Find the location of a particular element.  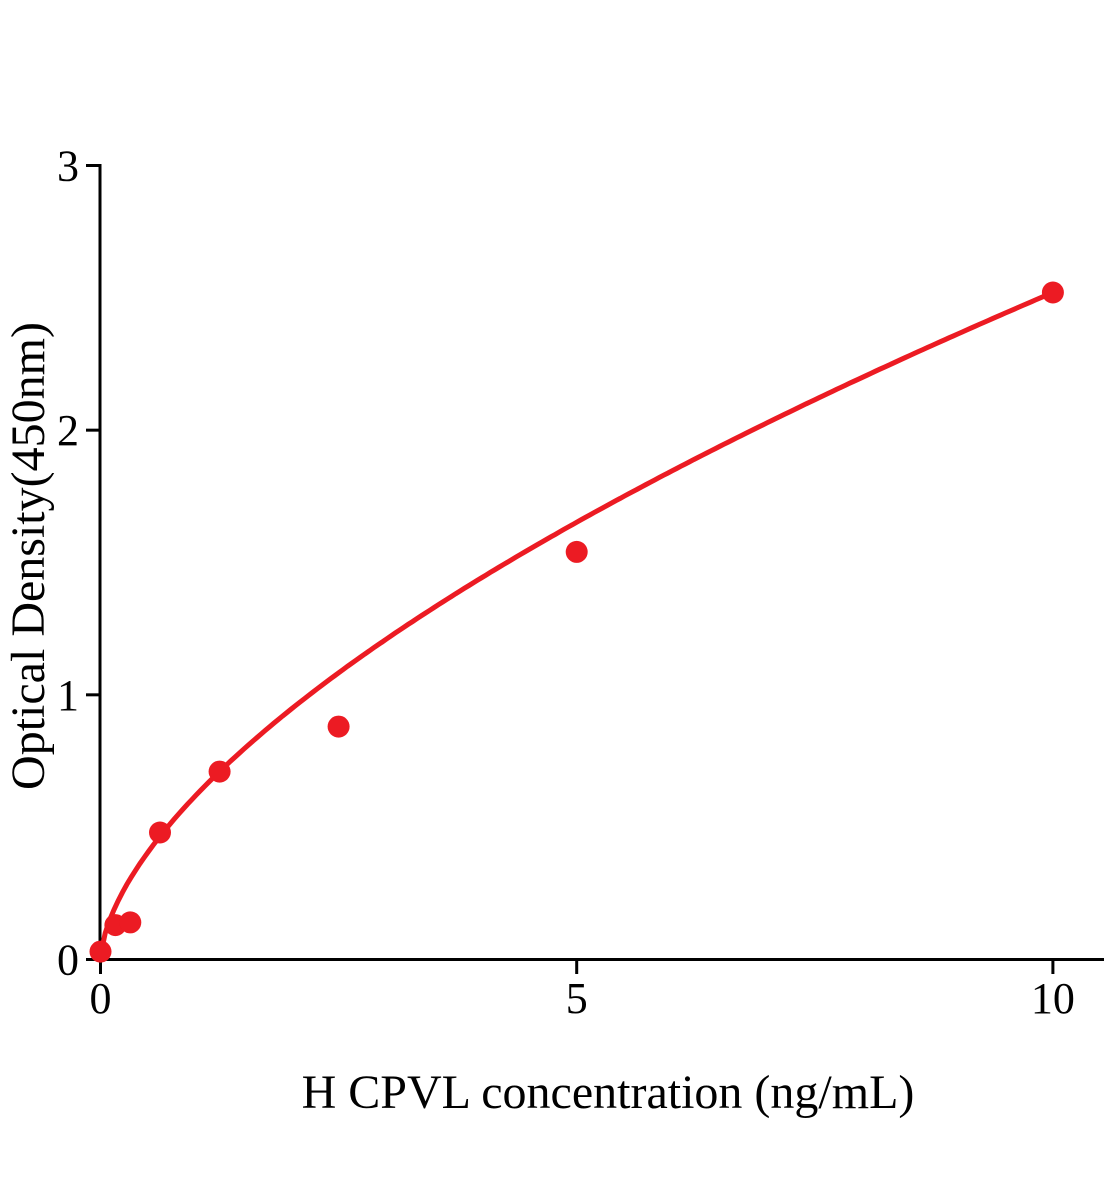

x-axis-ticks: 0 5 10 is located at coordinates (582, 991).